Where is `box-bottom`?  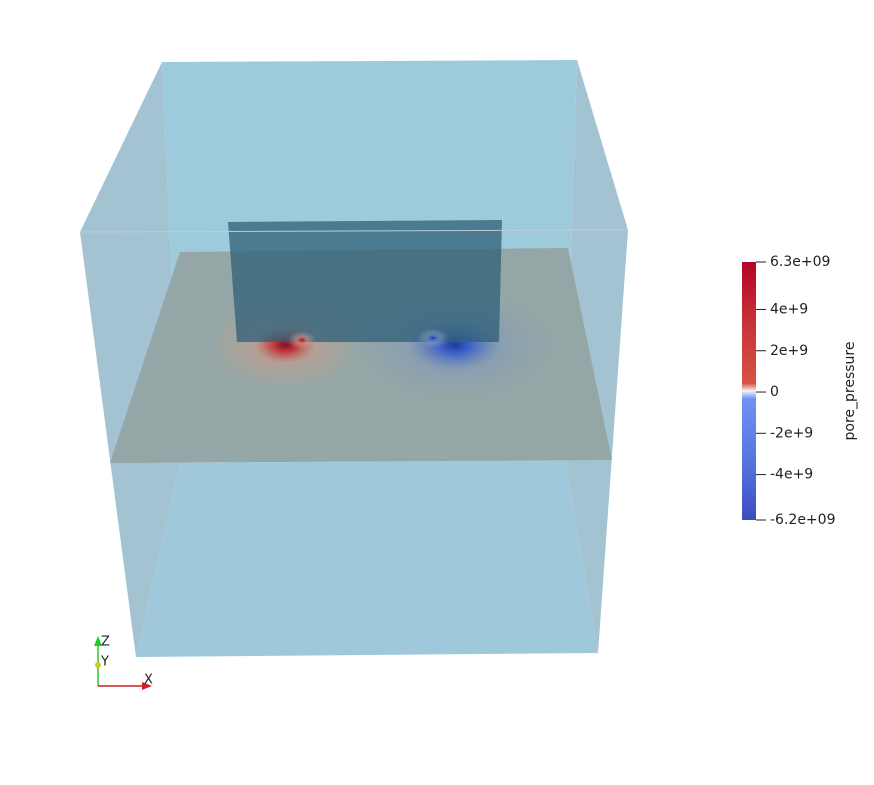 box-bottom is located at coordinates (367, 558).